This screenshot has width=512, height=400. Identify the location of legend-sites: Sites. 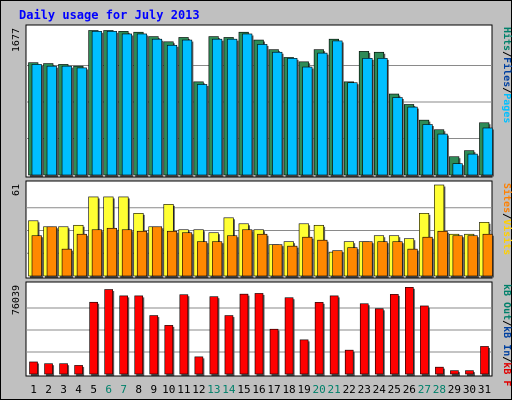
(506, 198).